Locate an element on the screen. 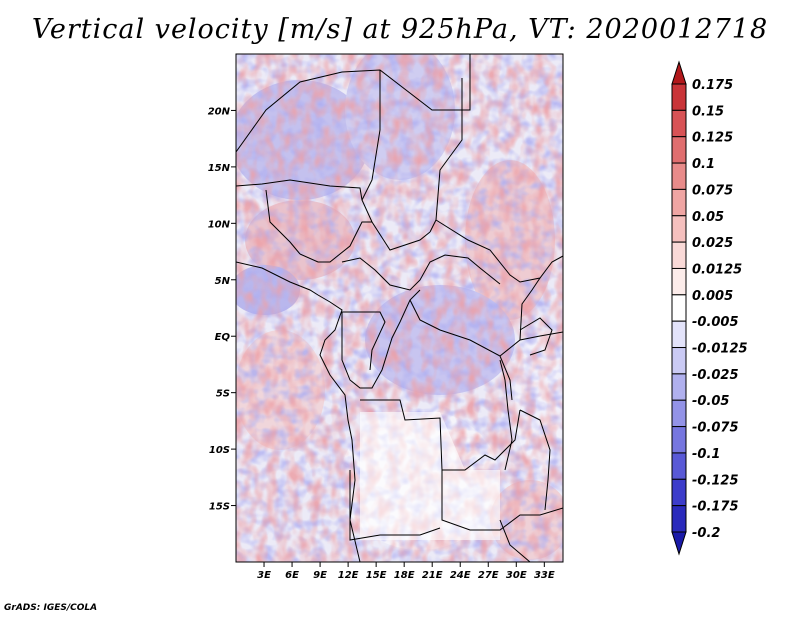 The height and width of the screenshot is (618, 800). colorbar-label: -0.025 is located at coordinates (715, 375).